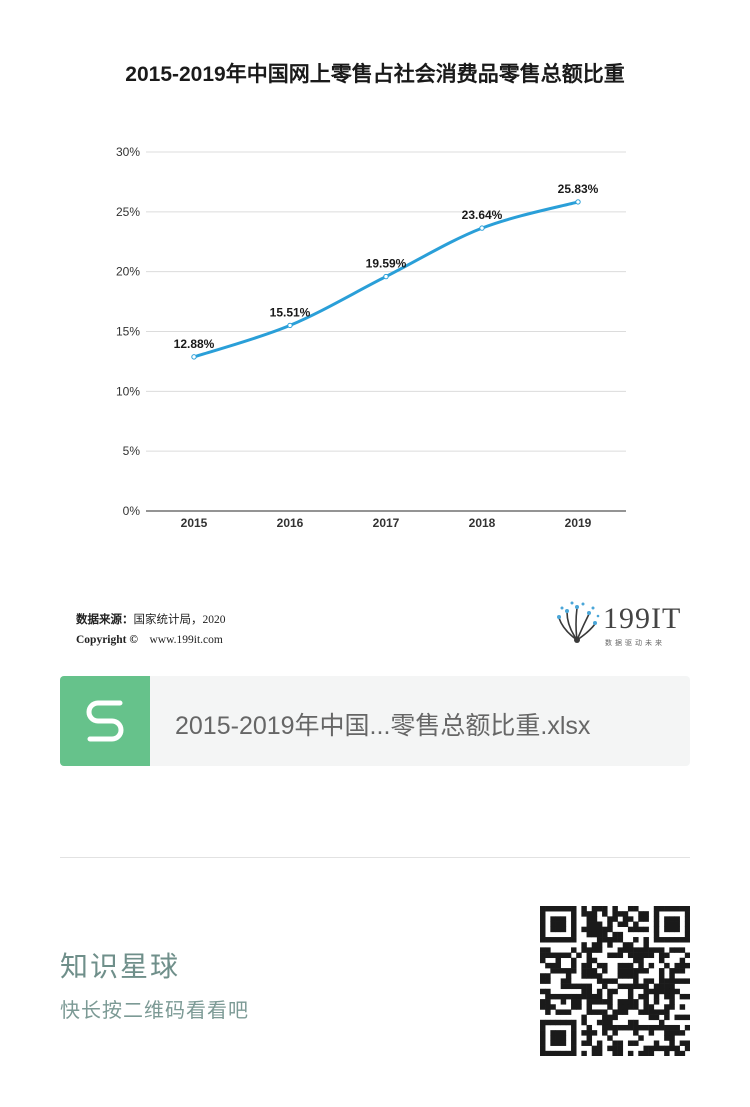  Describe the element at coordinates (635, 643) in the screenshot. I see `logo-tagline: 数据驱动未来` at that location.